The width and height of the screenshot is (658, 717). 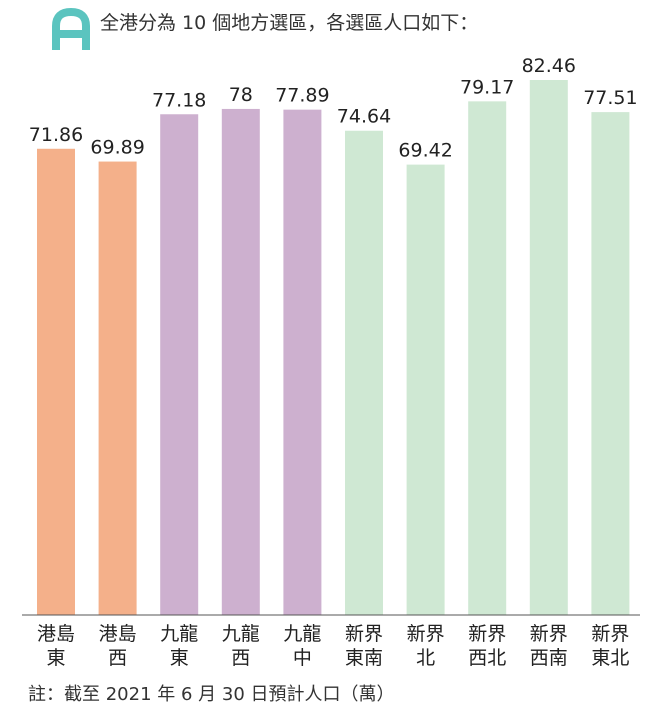 What do you see at coordinates (364, 117) in the screenshot?
I see `value-label-6: 74.64` at bounding box center [364, 117].